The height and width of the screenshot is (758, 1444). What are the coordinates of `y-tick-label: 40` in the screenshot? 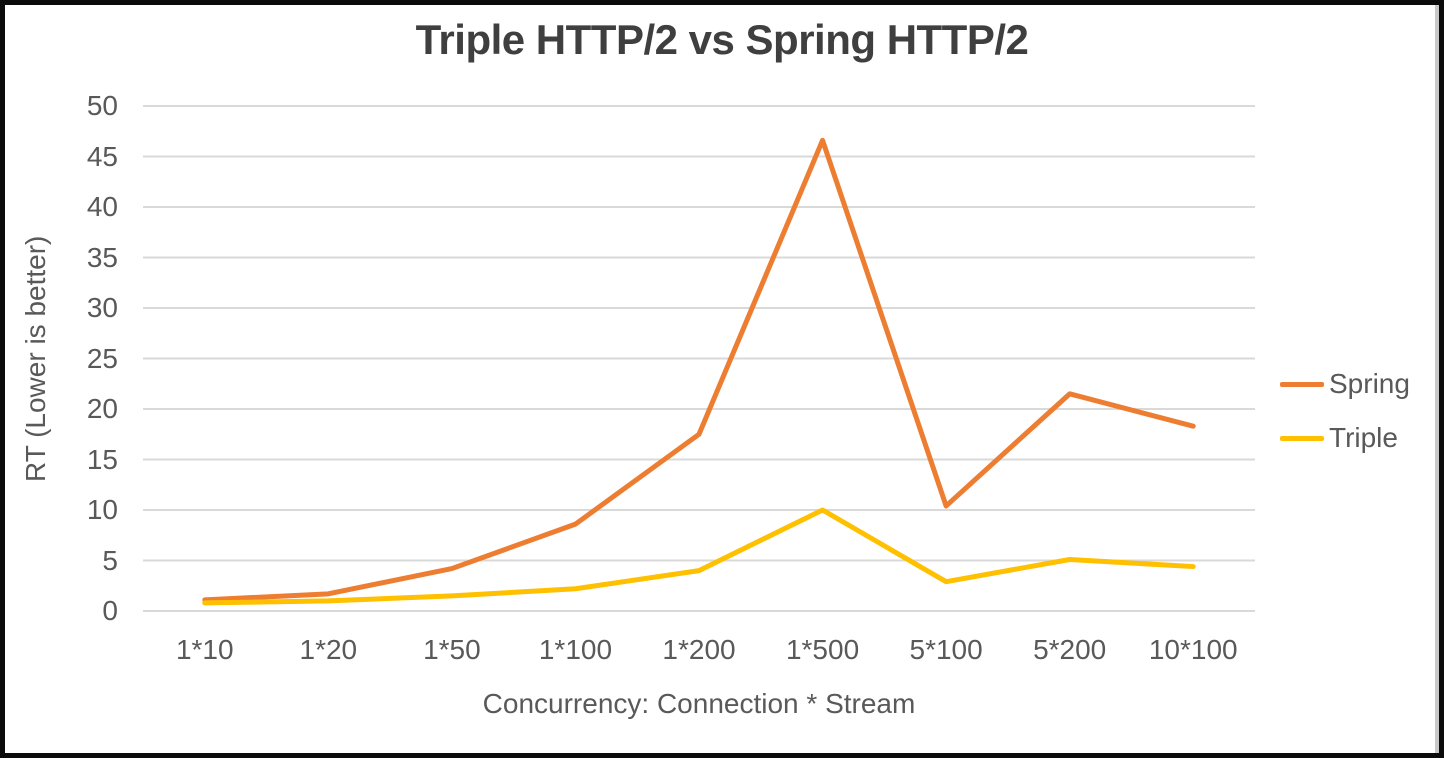 It's located at (102, 206).